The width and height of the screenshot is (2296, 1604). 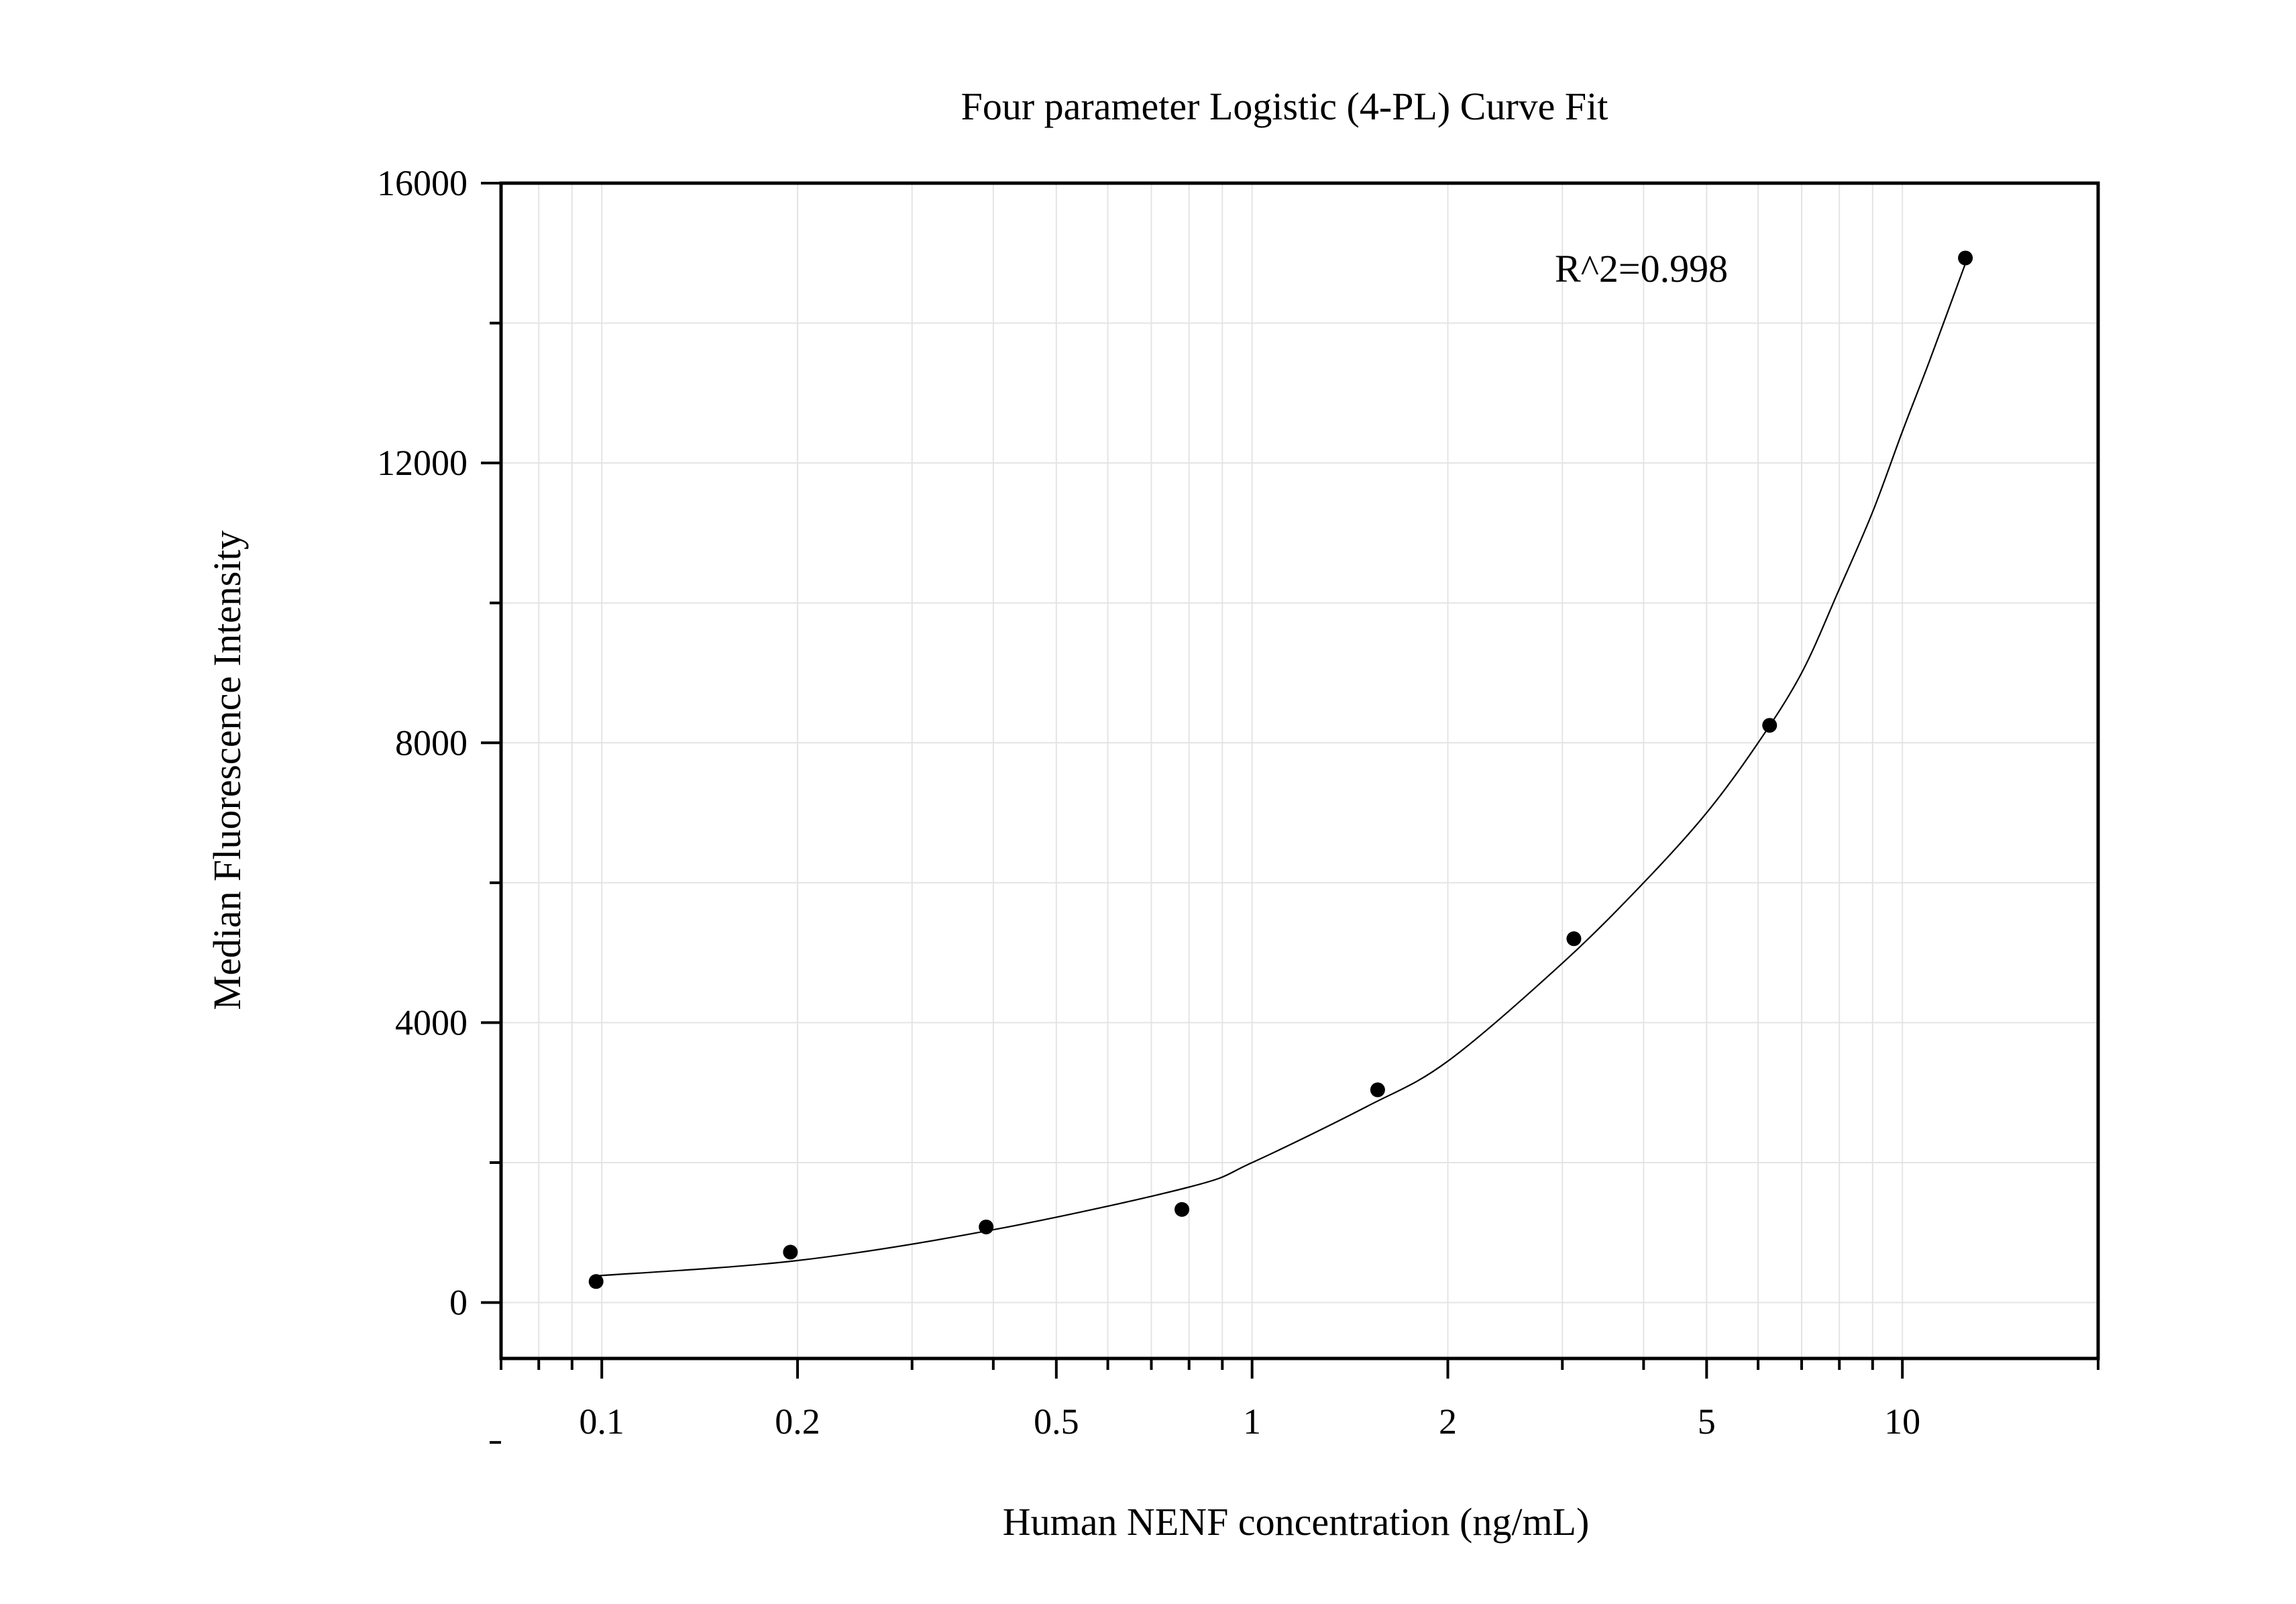 I want to click on x-tick-label: 10, so click(x=1902, y=1421).